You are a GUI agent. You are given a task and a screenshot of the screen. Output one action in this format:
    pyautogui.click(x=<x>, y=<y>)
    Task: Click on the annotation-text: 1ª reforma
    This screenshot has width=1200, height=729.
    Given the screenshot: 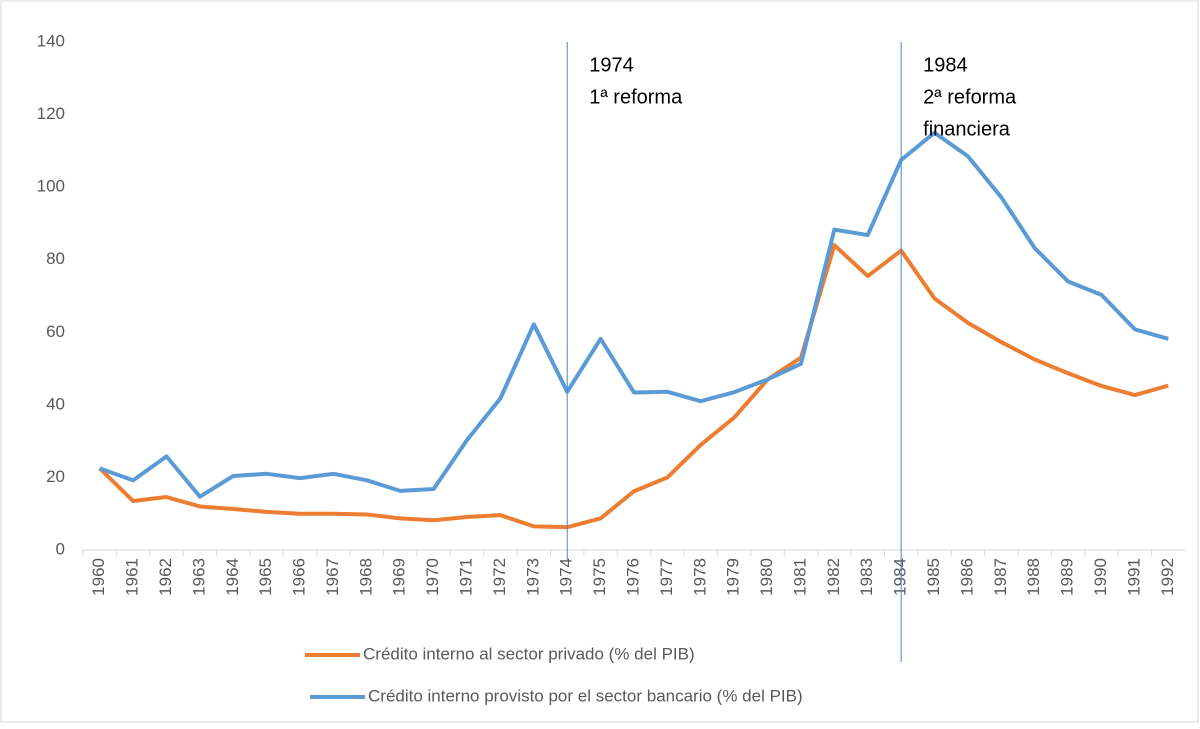 What is the action you would take?
    pyautogui.click(x=636, y=97)
    